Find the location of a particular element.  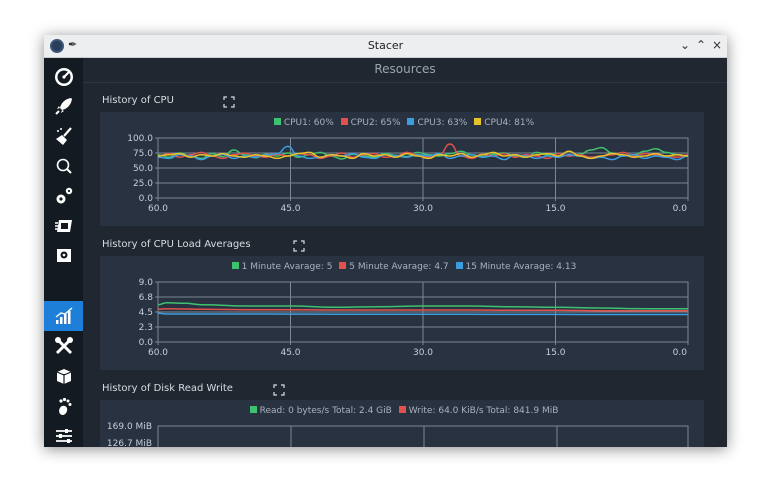

sidebar-item-resources is located at coordinates (63, 316).